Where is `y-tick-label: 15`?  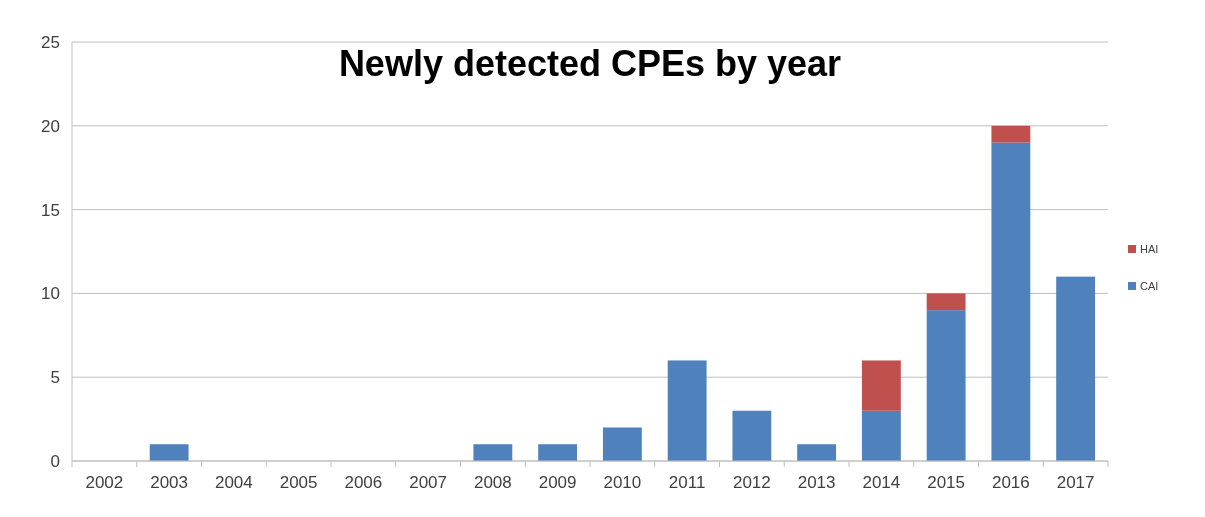 y-tick-label: 15 is located at coordinates (50, 210).